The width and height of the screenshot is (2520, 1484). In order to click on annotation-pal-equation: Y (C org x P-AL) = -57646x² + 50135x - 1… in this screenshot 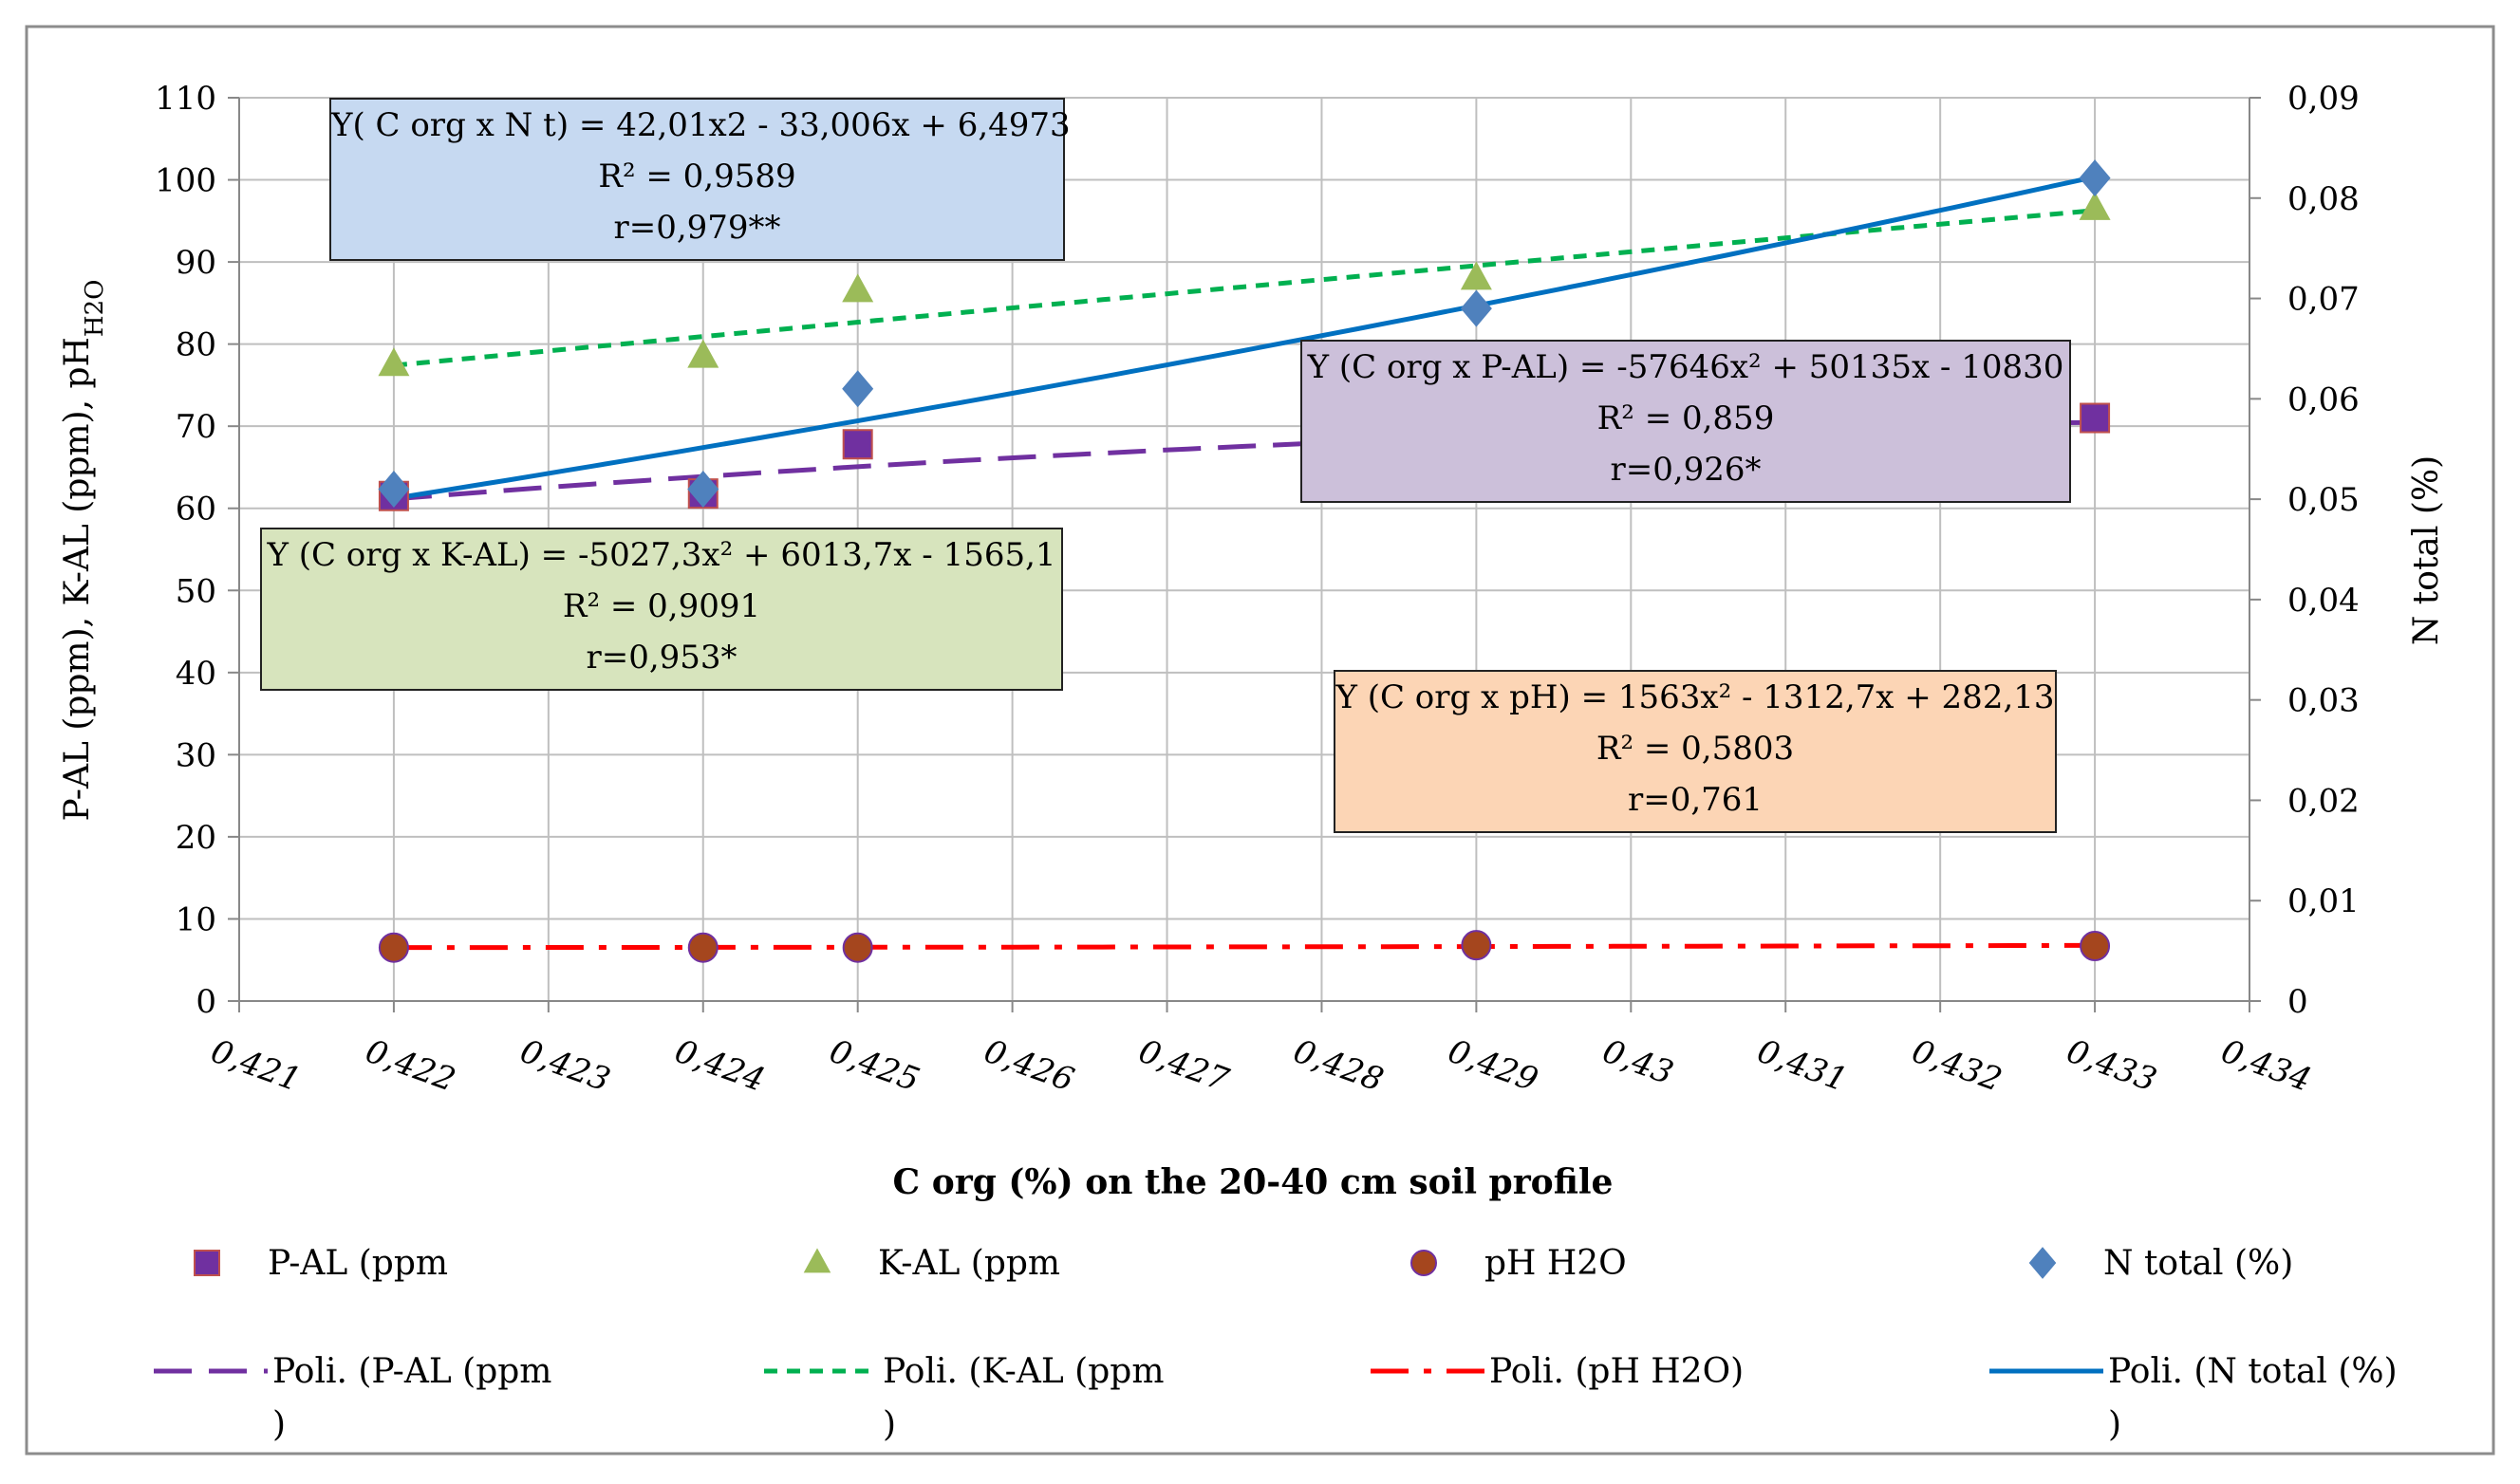, I will do `click(1685, 422)`.